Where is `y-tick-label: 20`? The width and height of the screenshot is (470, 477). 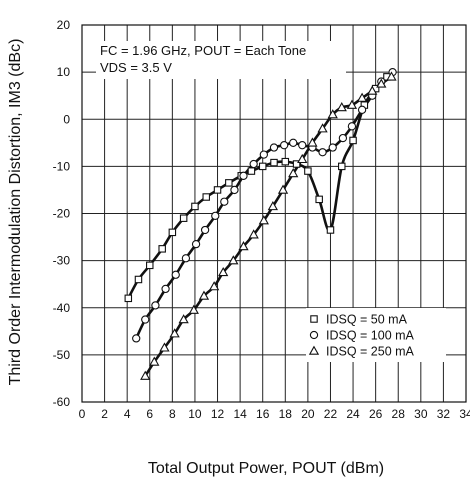 y-tick-label: 20 is located at coordinates (64, 25).